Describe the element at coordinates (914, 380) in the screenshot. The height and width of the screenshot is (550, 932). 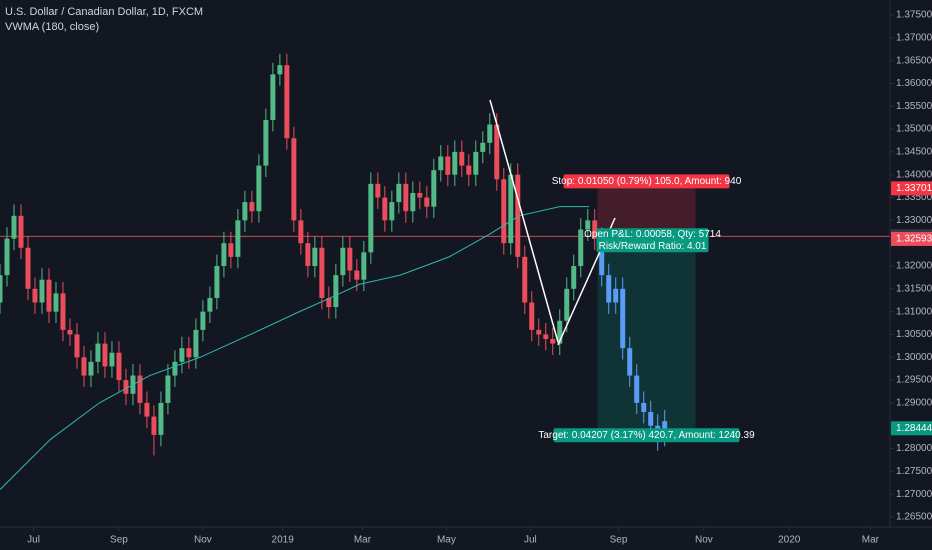
I see `y-tick-label: 1.29500` at that location.